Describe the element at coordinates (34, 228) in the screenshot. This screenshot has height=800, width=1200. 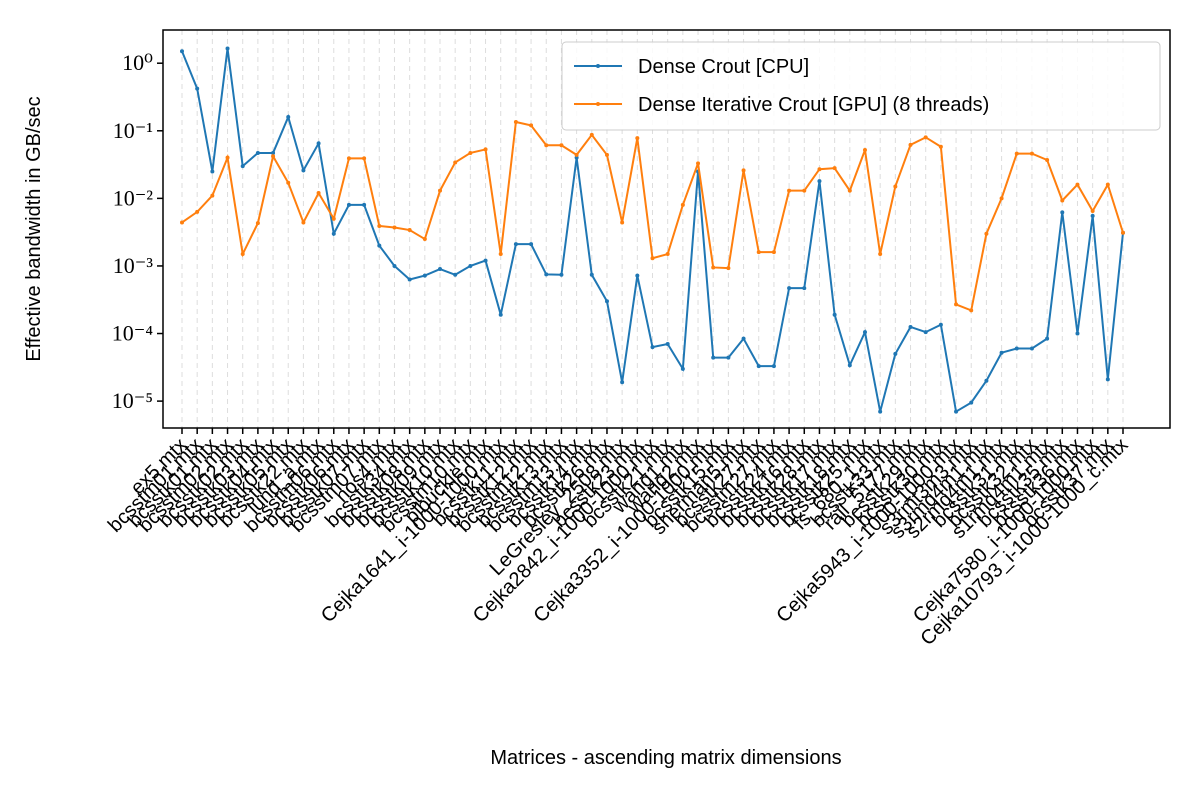
I see `y-axis-label: Effective bandwidth in GB/sec` at that location.